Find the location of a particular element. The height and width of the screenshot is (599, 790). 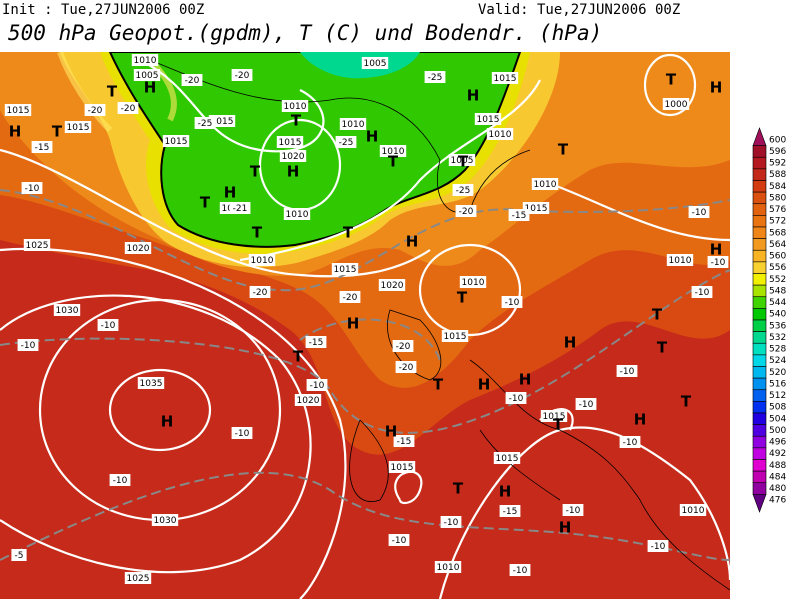

isobar-label: 1030 is located at coordinates (165, 521).